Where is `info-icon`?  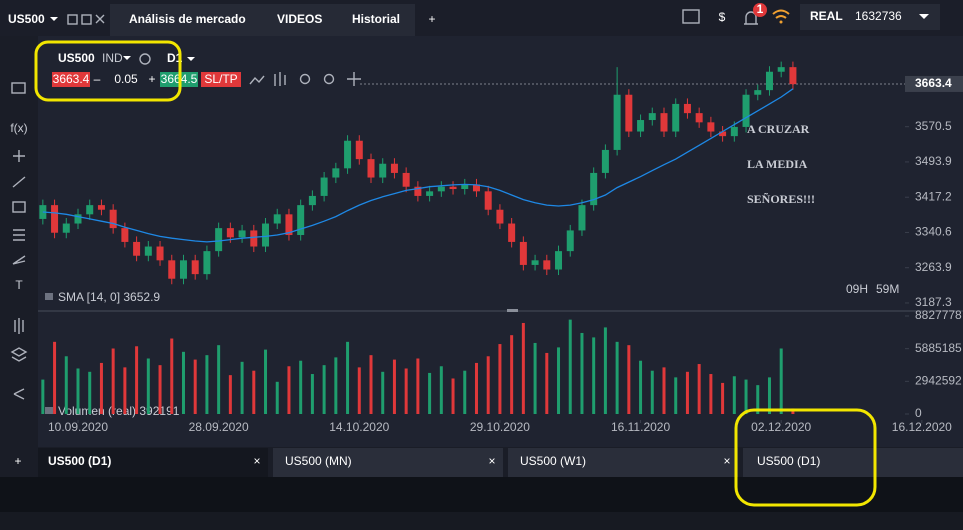
info-icon is located at coordinates (145, 59).